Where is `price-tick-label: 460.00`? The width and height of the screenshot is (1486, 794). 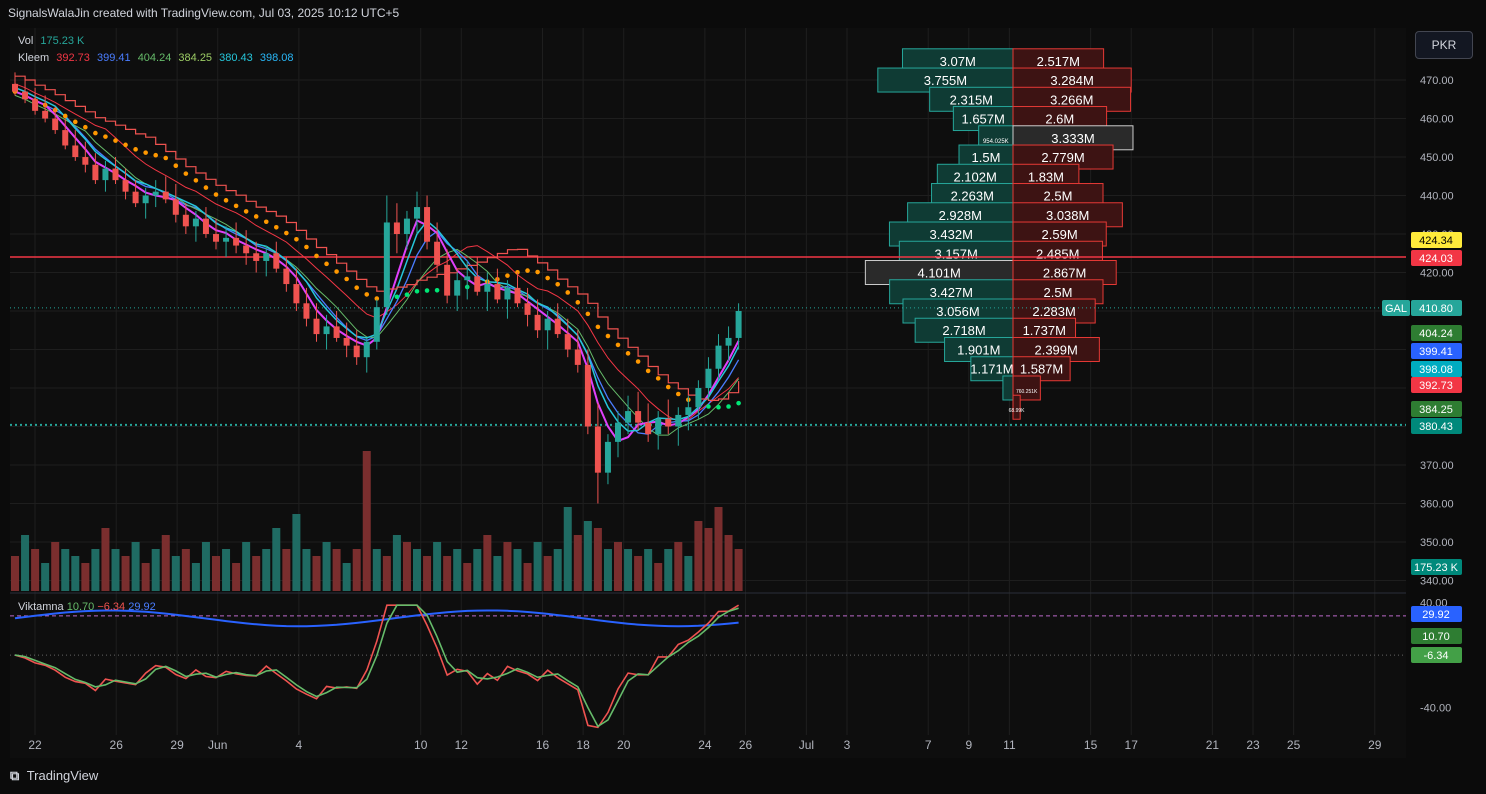 price-tick-label: 460.00 is located at coordinates (1437, 120).